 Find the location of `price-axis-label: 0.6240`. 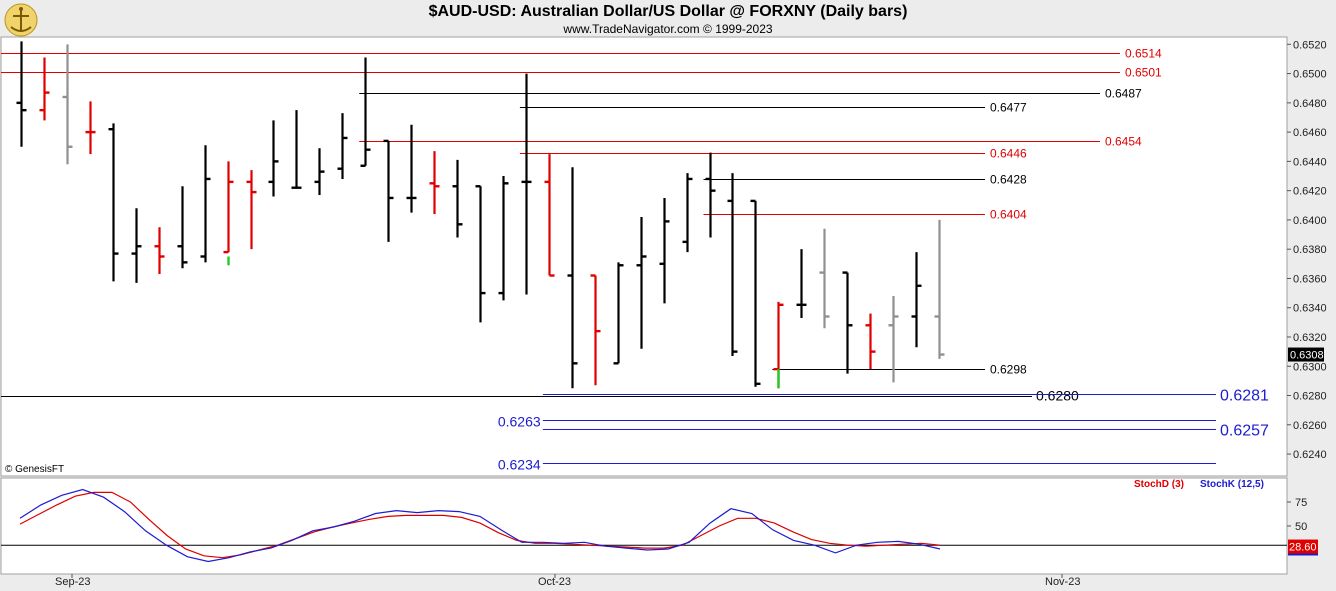

price-axis-label: 0.6240 is located at coordinates (1310, 455).